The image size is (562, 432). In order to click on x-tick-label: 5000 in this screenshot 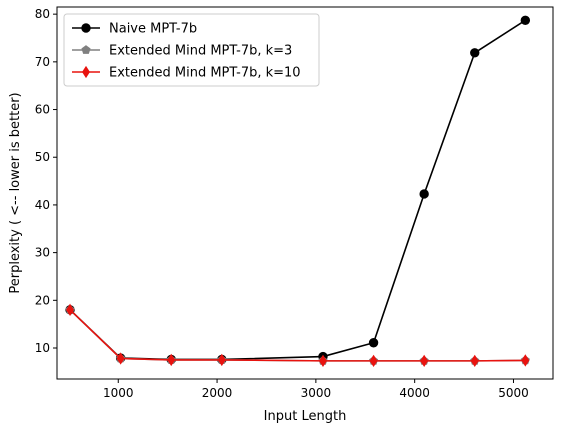, I will do `click(513, 393)`.